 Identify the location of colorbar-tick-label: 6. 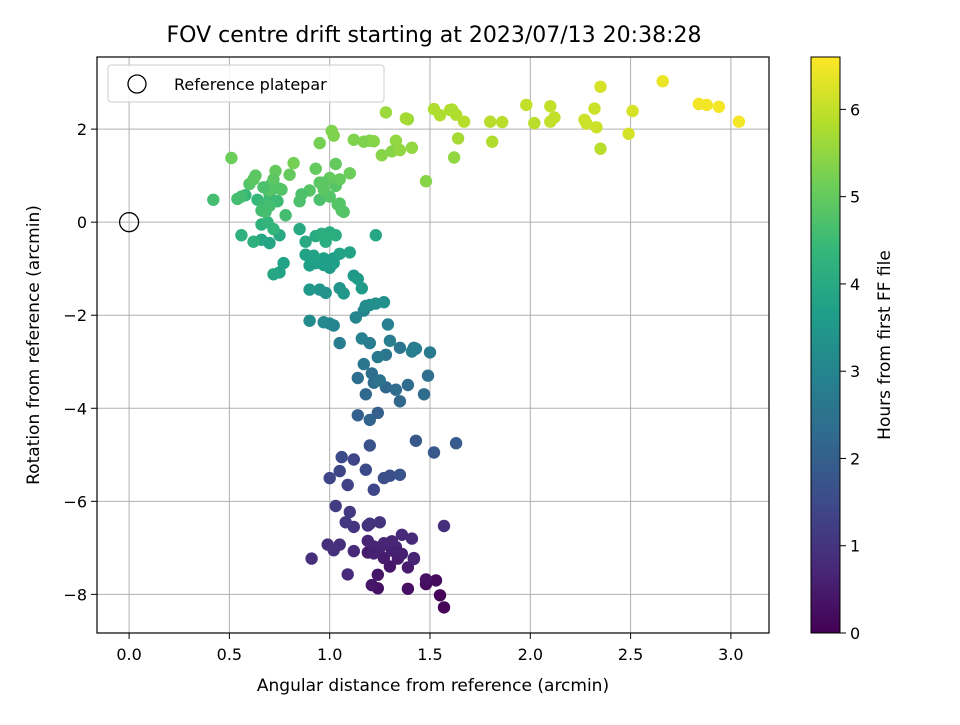
(855, 109).